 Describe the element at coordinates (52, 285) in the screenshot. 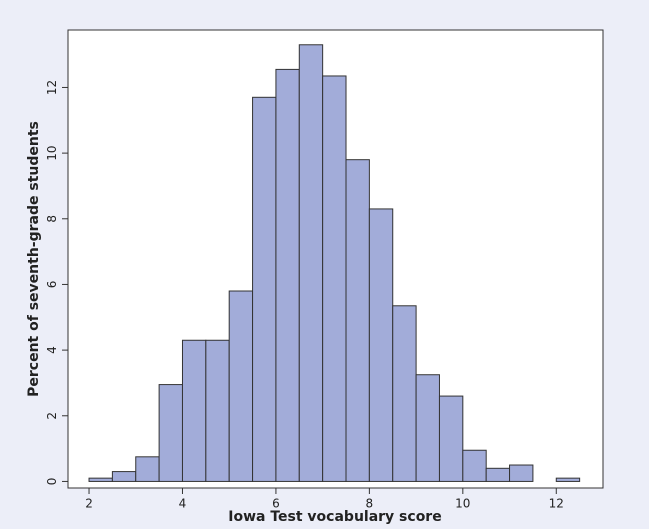

I see `y-tick-label: 6` at that location.